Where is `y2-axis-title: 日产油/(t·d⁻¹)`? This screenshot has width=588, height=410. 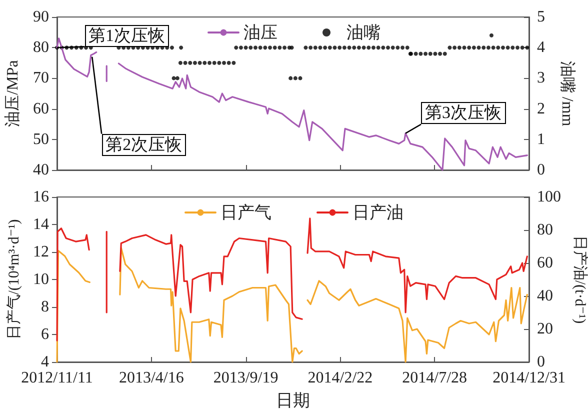 y2-axis-title: 日产油/(t·d⁻¹) is located at coordinates (579, 279).